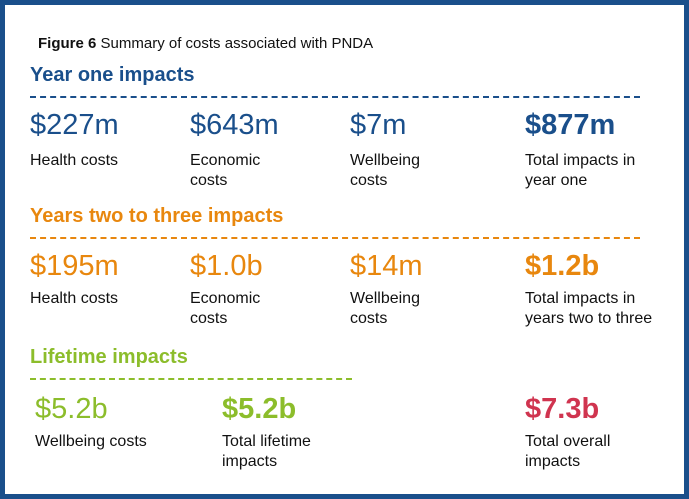 The height and width of the screenshot is (499, 689). What do you see at coordinates (237, 43) in the screenshot?
I see `figure-caption: Summary of costs associated with PNDA` at bounding box center [237, 43].